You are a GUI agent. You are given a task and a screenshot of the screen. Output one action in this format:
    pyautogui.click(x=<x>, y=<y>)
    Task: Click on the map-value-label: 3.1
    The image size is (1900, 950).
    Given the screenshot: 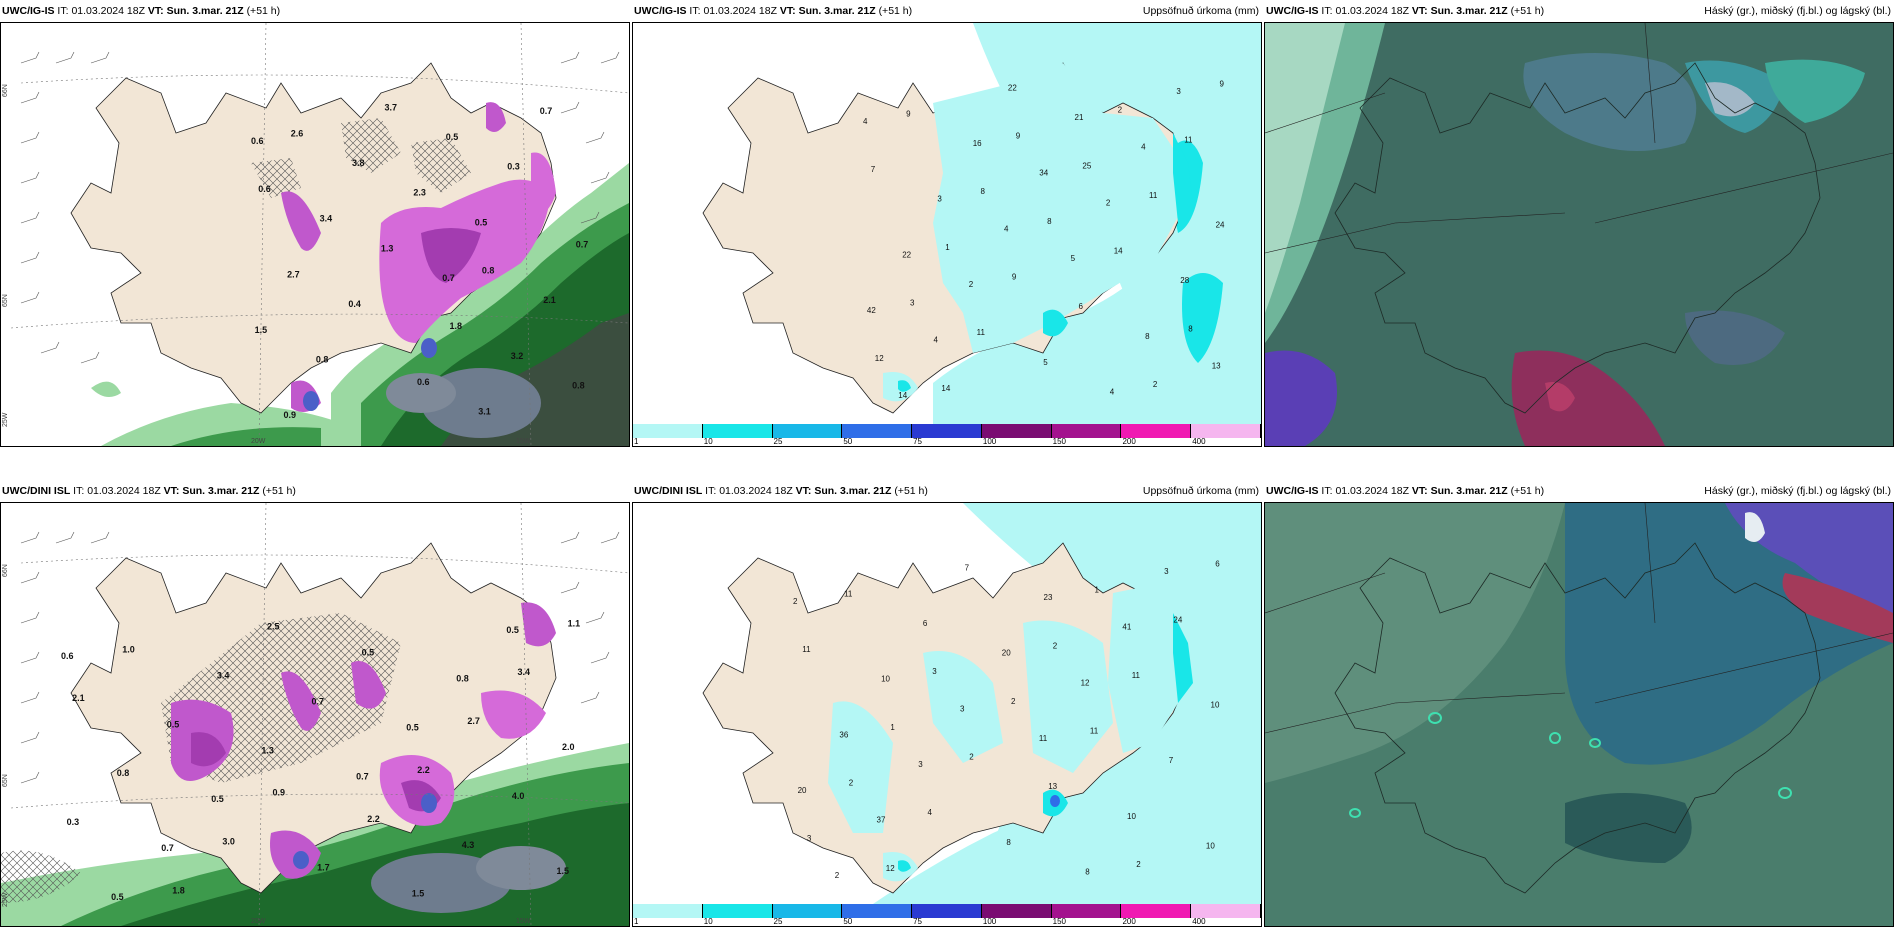 What is the action you would take?
    pyautogui.click(x=484, y=412)
    